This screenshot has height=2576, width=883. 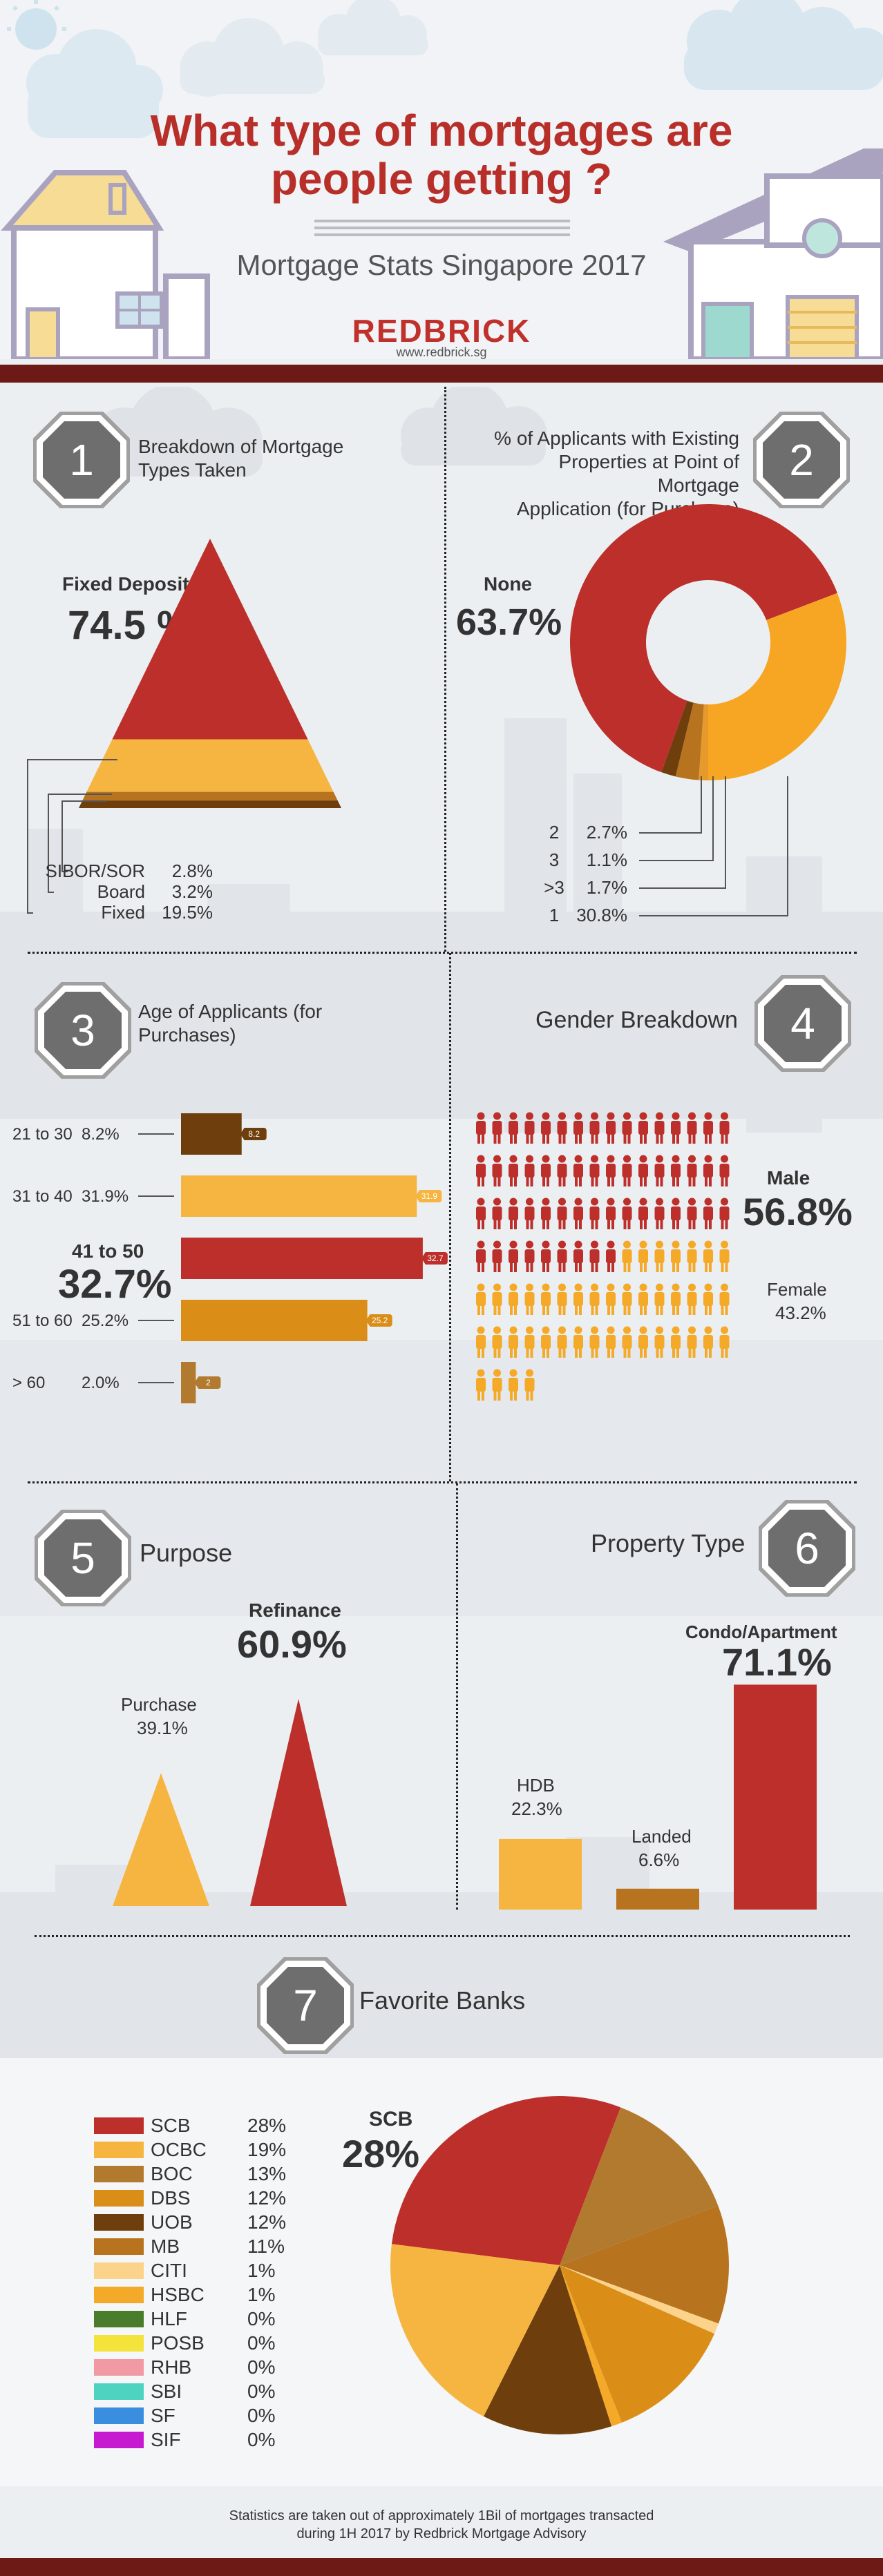 What do you see at coordinates (801, 460) in the screenshot?
I see `svg-text: 2` at bounding box center [801, 460].